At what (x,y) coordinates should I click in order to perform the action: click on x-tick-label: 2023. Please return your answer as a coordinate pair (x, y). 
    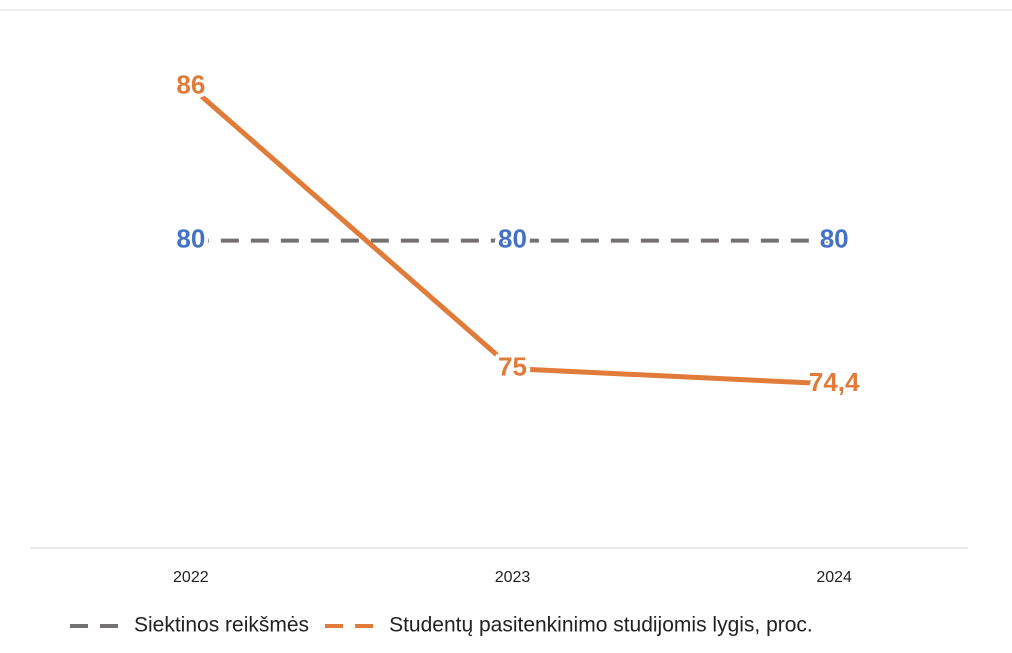
    Looking at the image, I should click on (513, 577).